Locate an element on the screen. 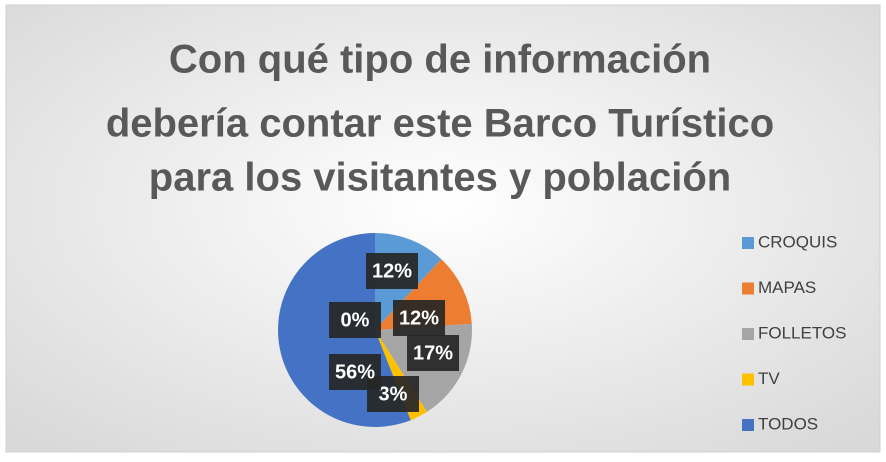  legend-label: CROQUIS is located at coordinates (797, 241).